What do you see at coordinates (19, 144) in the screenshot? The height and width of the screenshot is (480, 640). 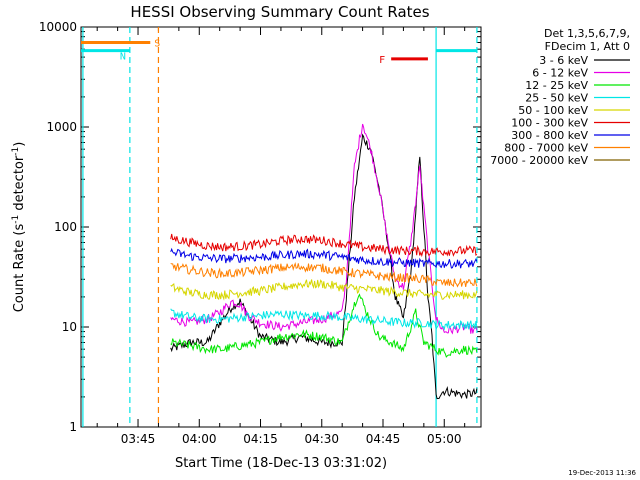 I see `y-axis-label-end: )` at bounding box center [19, 144].